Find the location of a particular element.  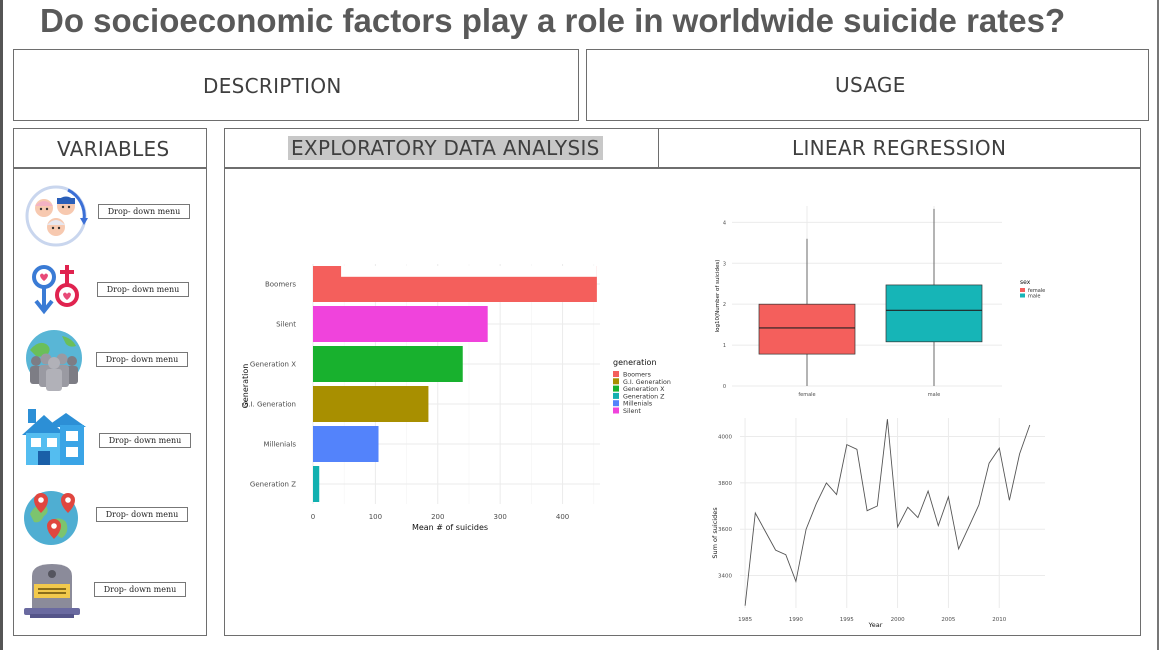

x-tick-label: 0 is located at coordinates (313, 517).